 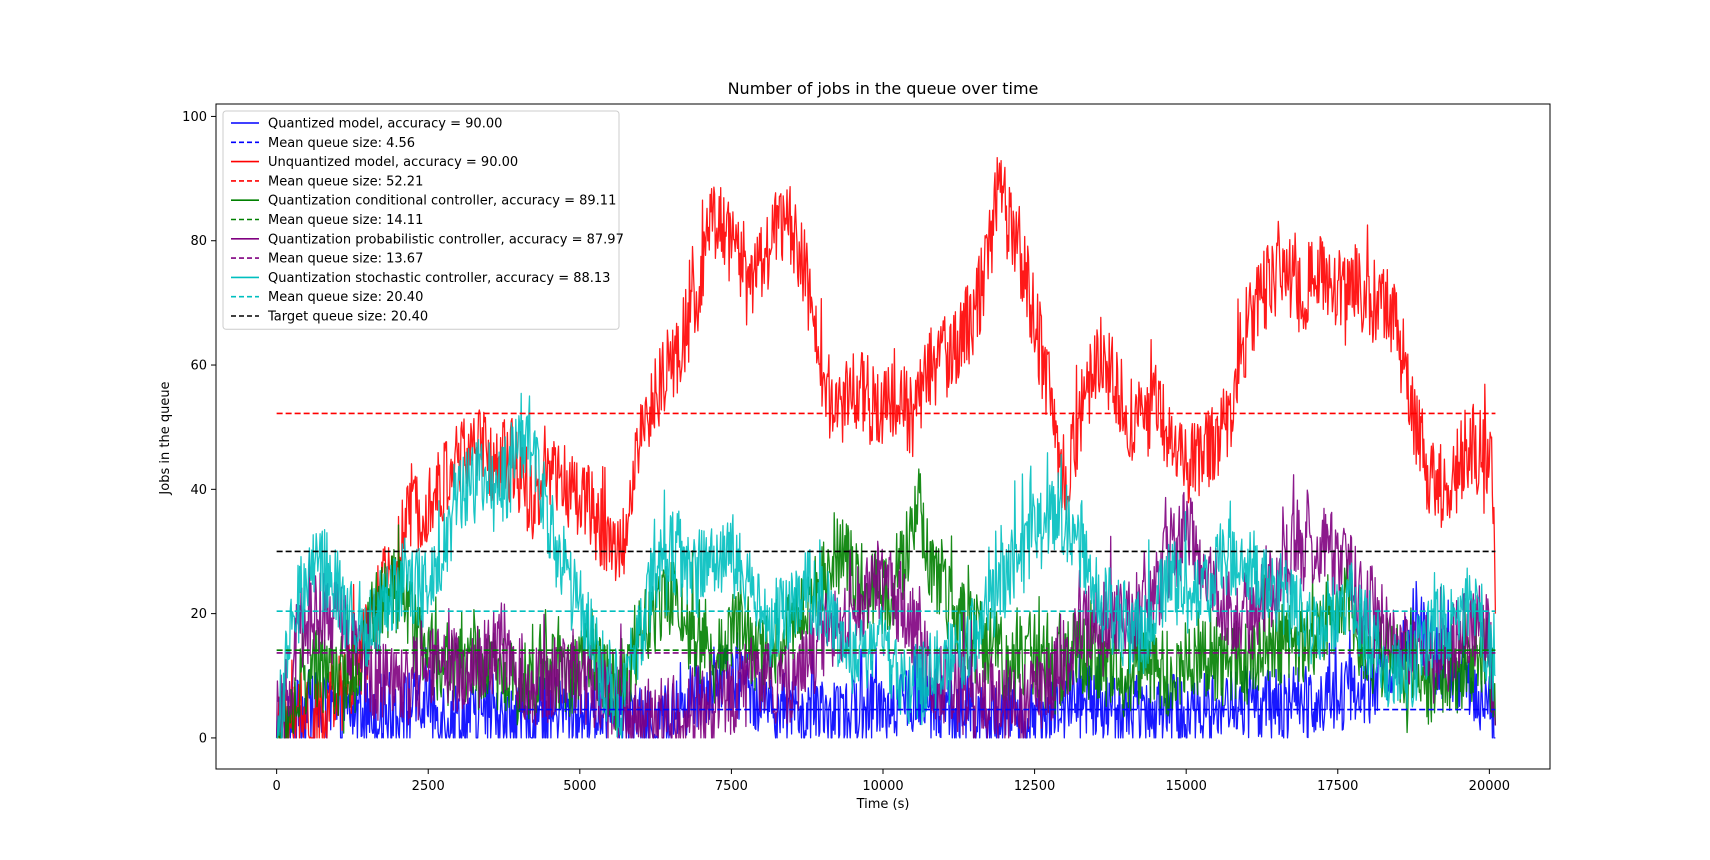 I want to click on x-tick-label: 2500, so click(x=428, y=786).